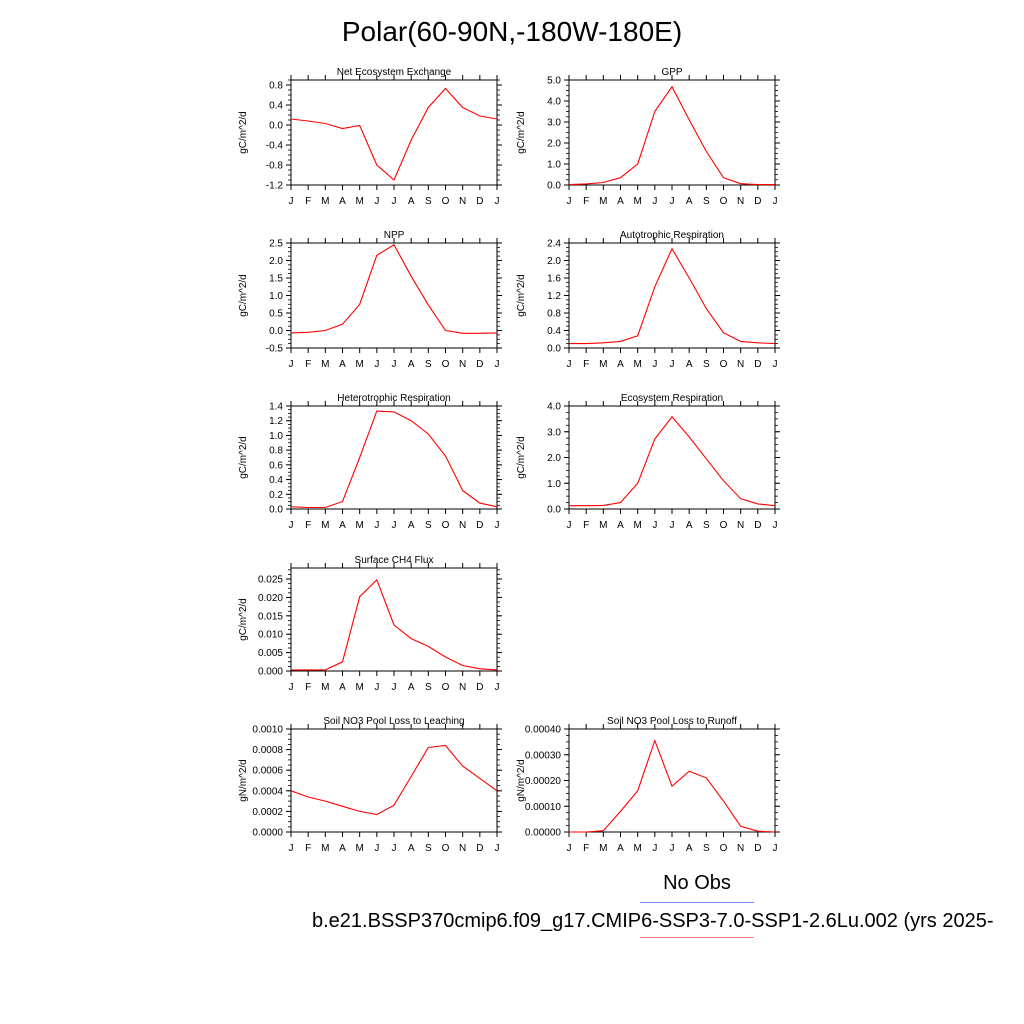 The width and height of the screenshot is (1024, 1024). What do you see at coordinates (267, 771) in the screenshot?
I see `y-tick-label: 0.0006` at bounding box center [267, 771].